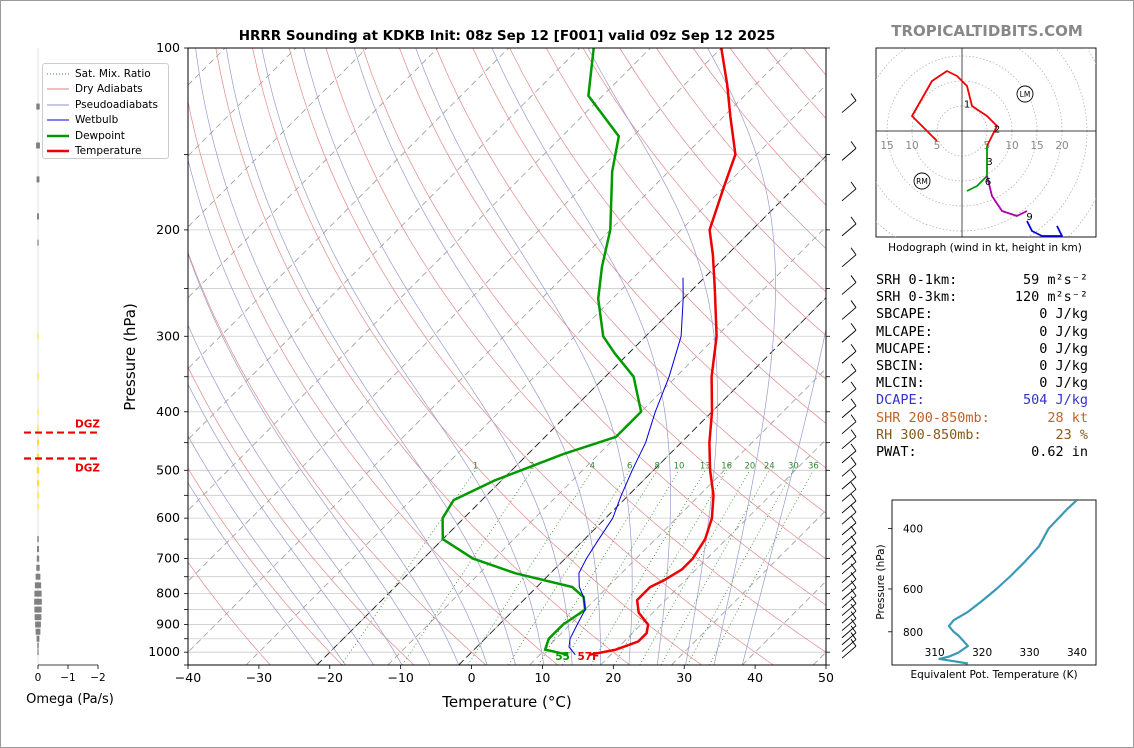 The height and width of the screenshot is (748, 1134). I want to click on y-tick-label: 400, so click(168, 411).